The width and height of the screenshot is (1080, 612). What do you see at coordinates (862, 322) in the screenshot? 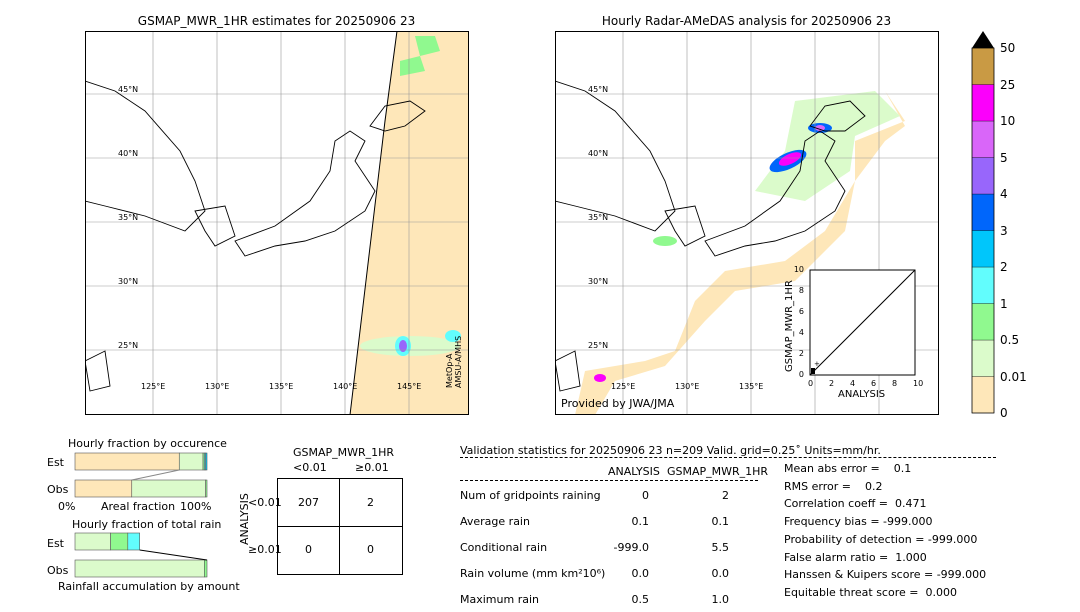
I see `inset-scatter: +` at bounding box center [862, 322].